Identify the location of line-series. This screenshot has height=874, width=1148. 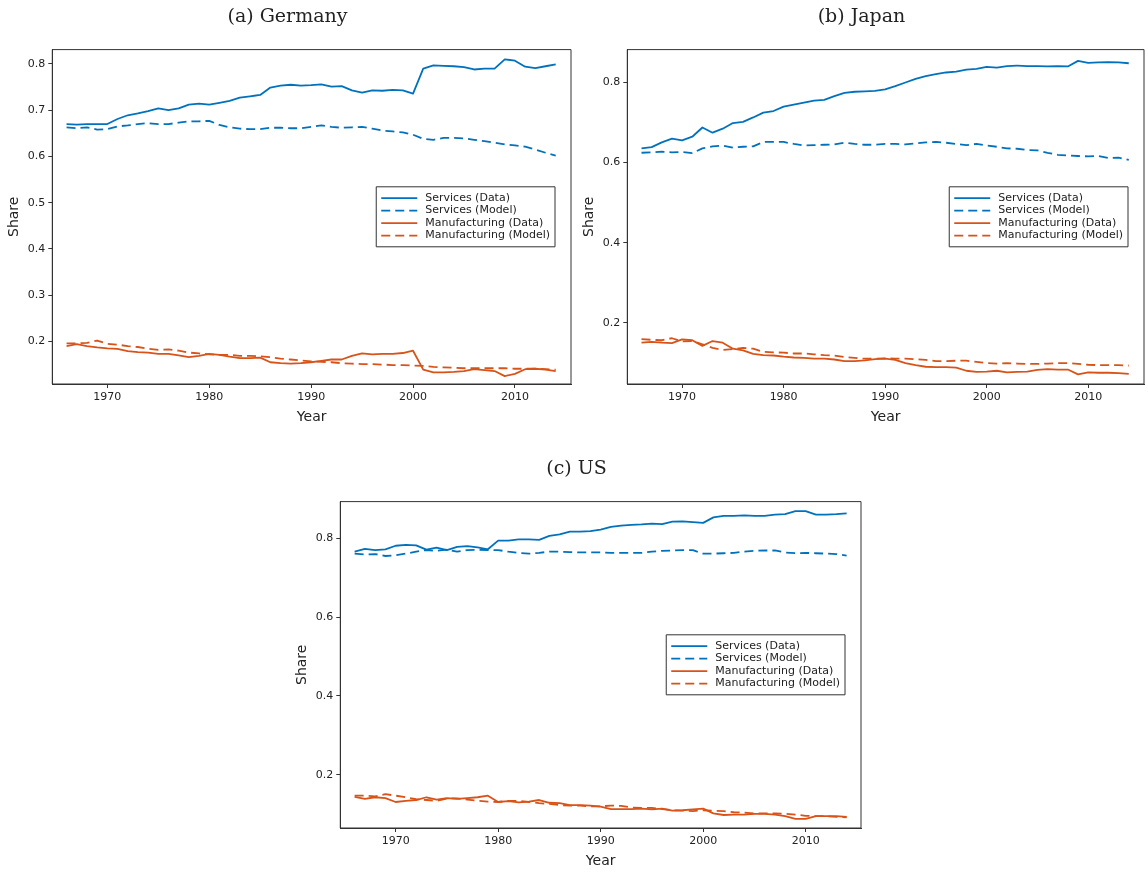
(885, 151).